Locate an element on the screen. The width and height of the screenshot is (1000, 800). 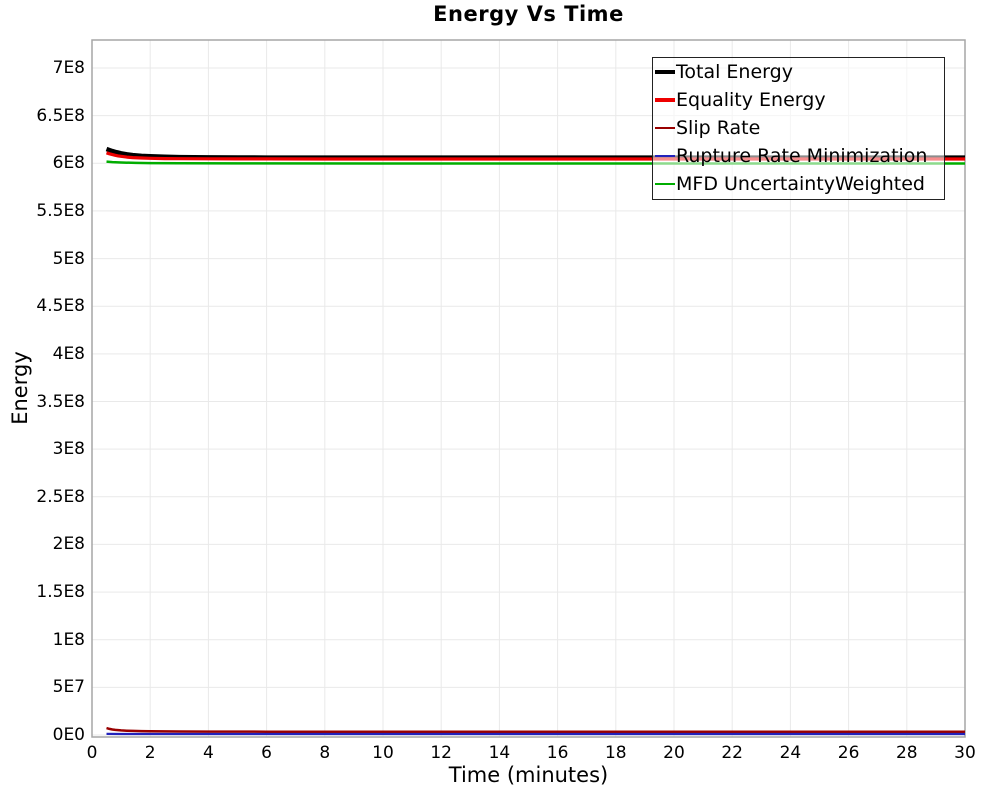
legend-item-total-energy: Total Energy is located at coordinates (799, 72).